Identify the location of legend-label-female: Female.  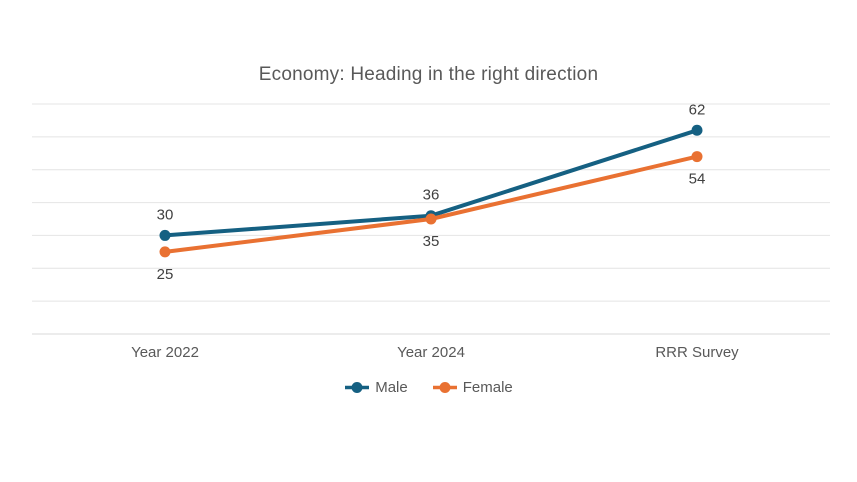
(487, 387).